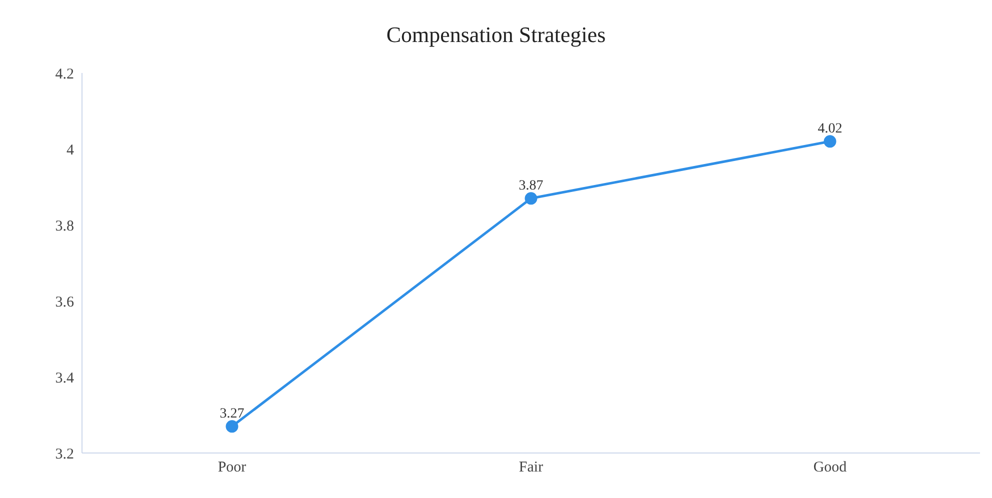 The width and height of the screenshot is (992, 498). I want to click on y-tick-label: 3.8, so click(64, 226).